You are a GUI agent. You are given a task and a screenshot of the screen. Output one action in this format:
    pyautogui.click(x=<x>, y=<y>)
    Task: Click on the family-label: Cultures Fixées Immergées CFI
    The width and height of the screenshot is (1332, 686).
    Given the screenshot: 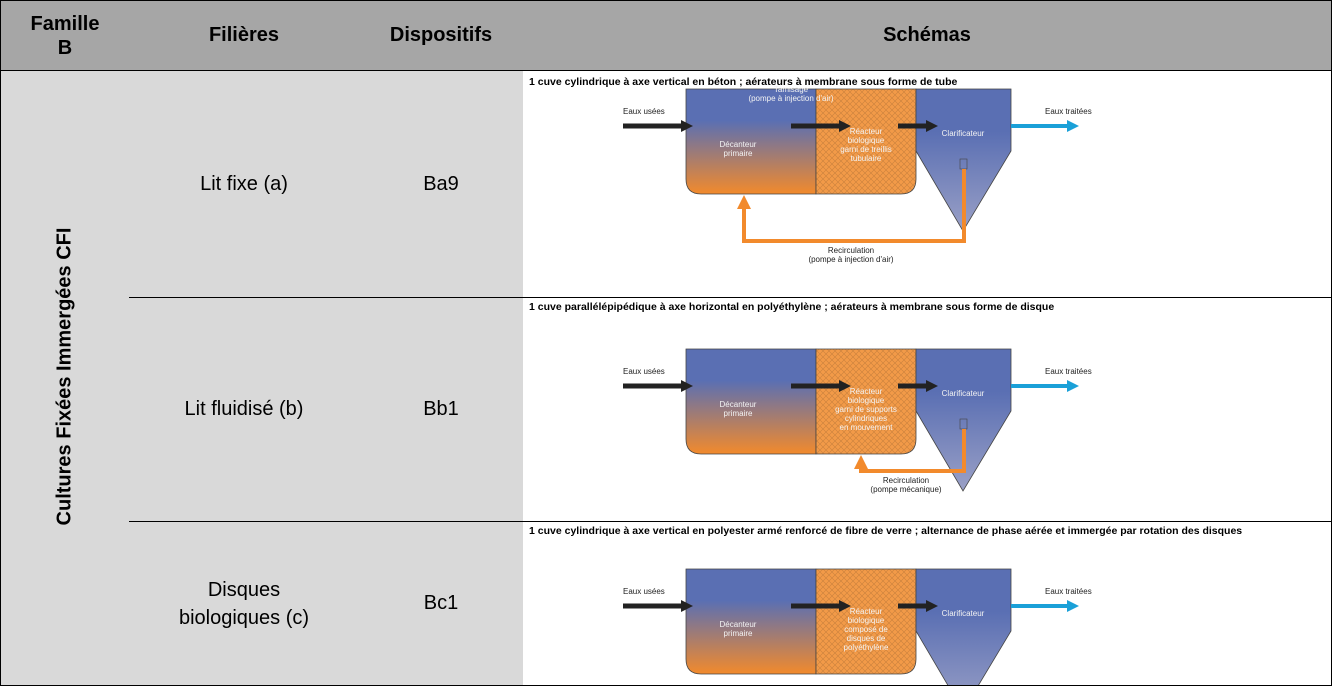 What is the action you would take?
    pyautogui.click(x=64, y=376)
    